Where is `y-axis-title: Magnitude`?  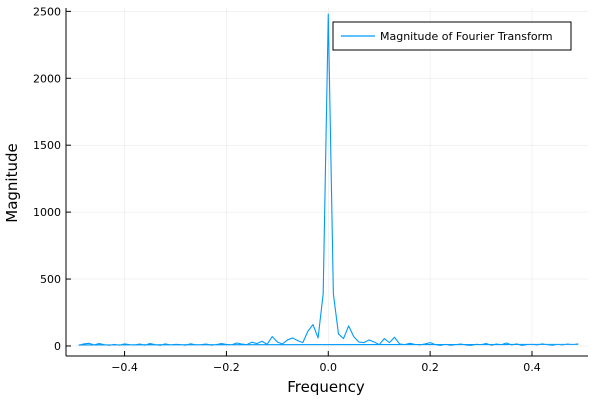 y-axis-title: Magnitude is located at coordinates (12, 182).